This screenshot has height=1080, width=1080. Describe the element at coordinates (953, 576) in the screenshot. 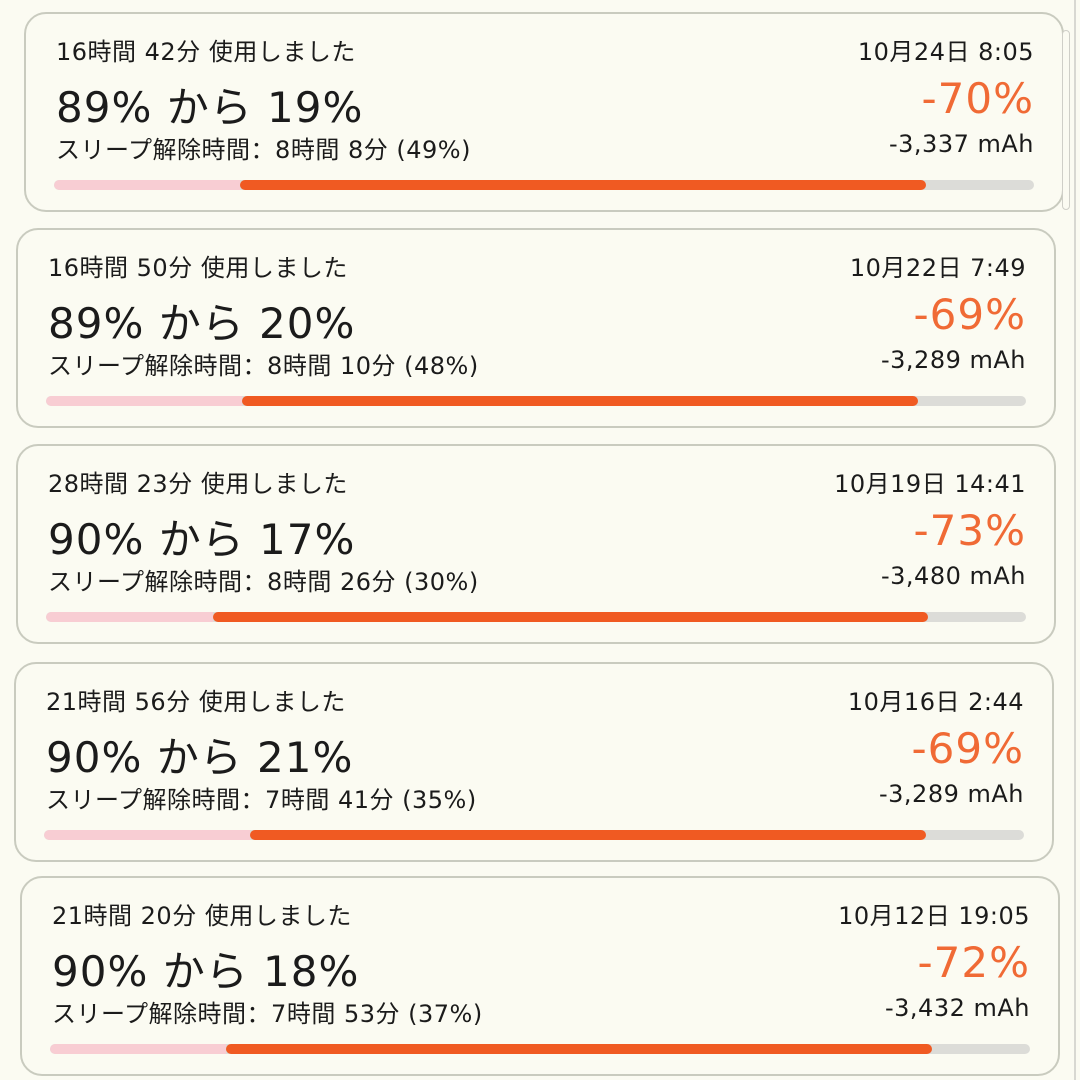

I see `charge-consumed: -3,480 mAh` at that location.